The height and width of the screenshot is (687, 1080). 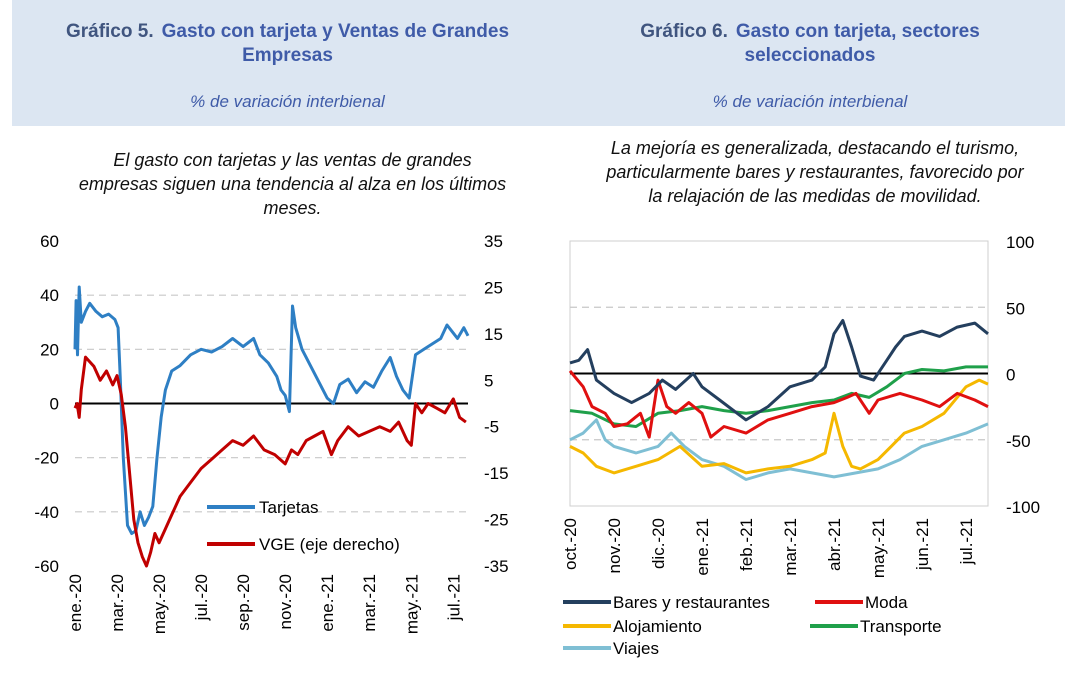 I want to click on chart5-left-tick-label: 40, so click(x=49, y=295).